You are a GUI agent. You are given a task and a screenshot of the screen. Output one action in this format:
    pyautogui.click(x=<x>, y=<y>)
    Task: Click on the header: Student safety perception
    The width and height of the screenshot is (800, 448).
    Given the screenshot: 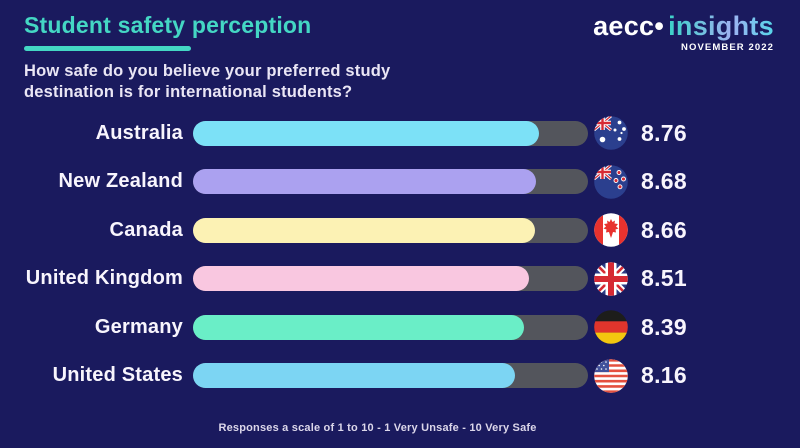 What is the action you would take?
    pyautogui.click(x=167, y=31)
    